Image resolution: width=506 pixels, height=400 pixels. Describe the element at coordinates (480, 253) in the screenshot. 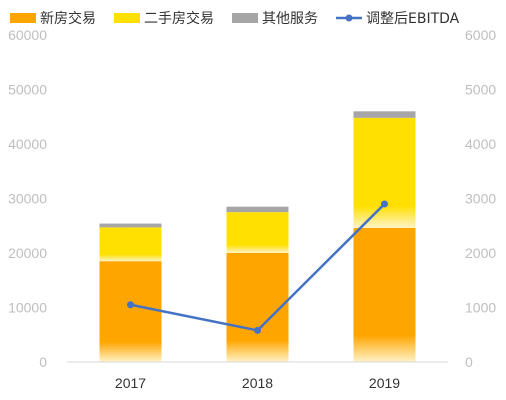

I see `y-right-tick-label: 2000` at that location.